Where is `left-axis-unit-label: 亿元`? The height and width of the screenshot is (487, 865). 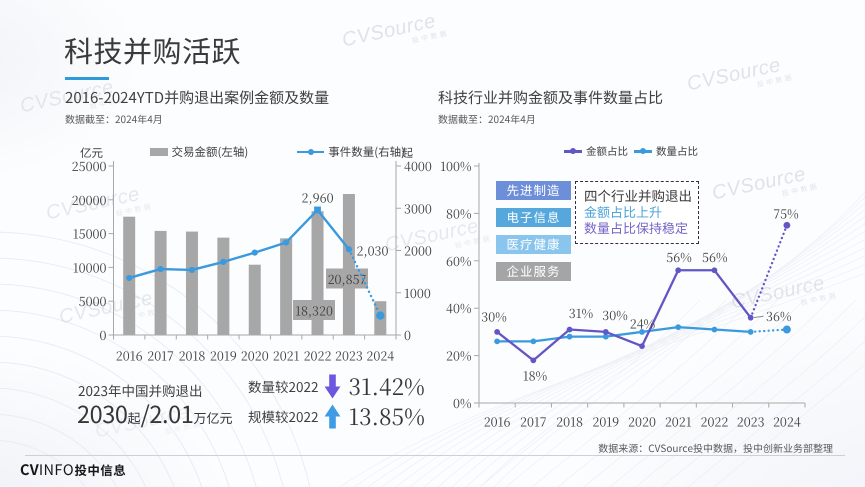
left-axis-unit-label: 亿元 is located at coordinates (91, 153).